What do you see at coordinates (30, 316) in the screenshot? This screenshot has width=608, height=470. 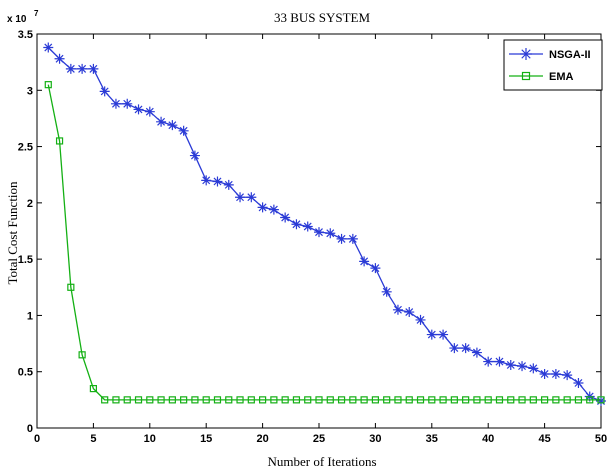 I see `y-tick-label: 1` at bounding box center [30, 316].